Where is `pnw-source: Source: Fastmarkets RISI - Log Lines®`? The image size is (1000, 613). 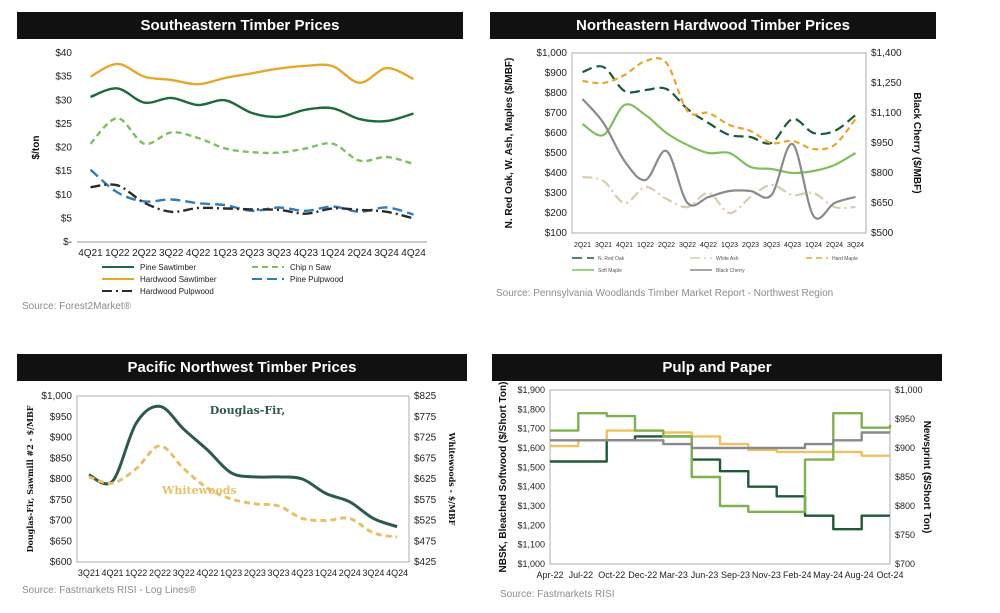
pnw-source: Source: Fastmarkets RISI - Log Lines® is located at coordinates (109, 590).